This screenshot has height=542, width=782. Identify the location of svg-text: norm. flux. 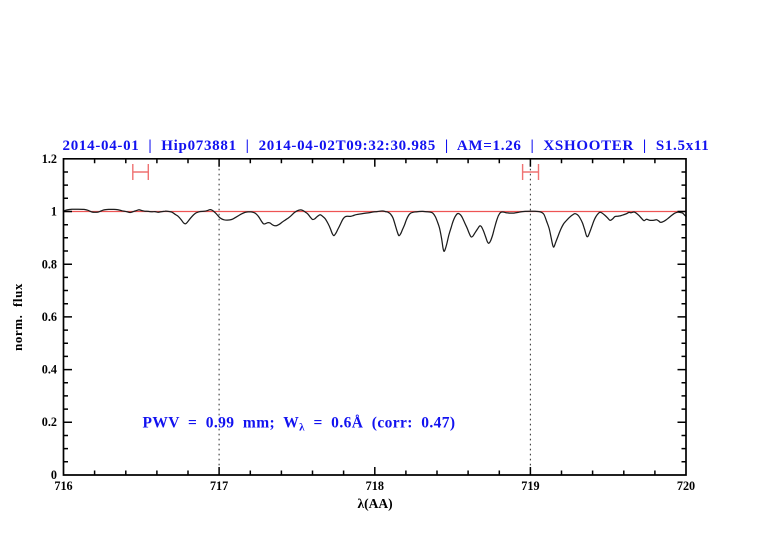
(17, 317).